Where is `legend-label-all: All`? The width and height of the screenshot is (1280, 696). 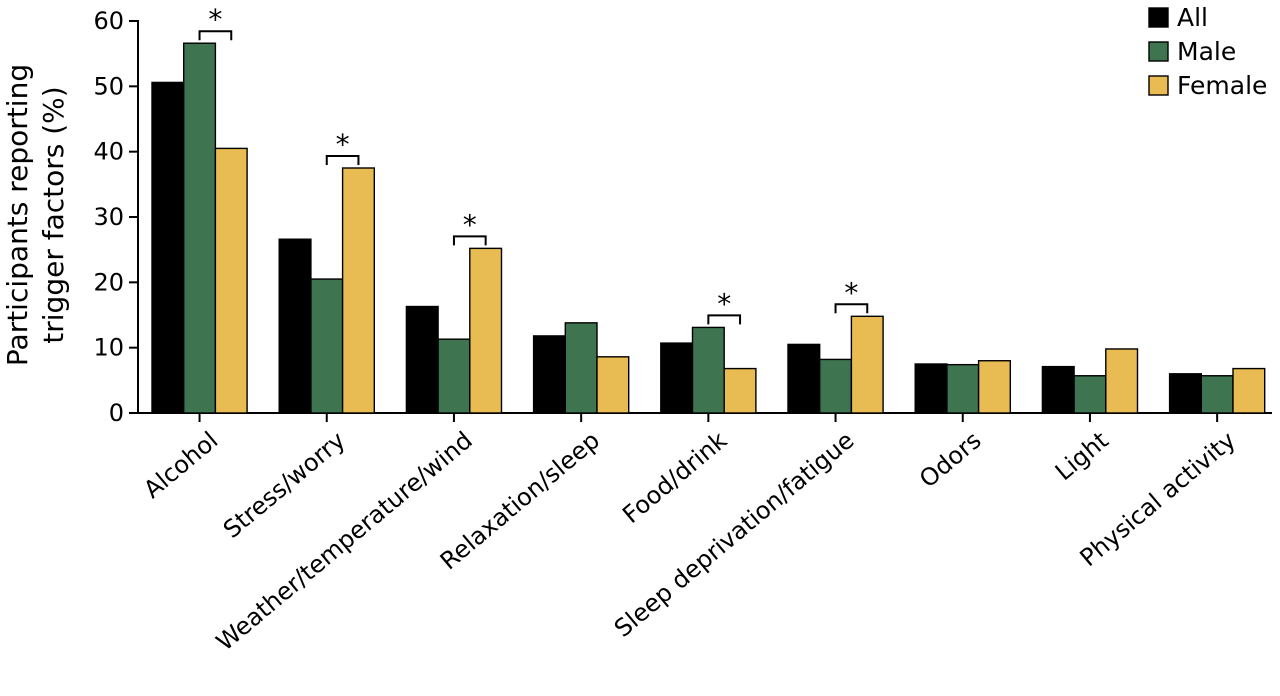 legend-label-all: All is located at coordinates (1192, 17).